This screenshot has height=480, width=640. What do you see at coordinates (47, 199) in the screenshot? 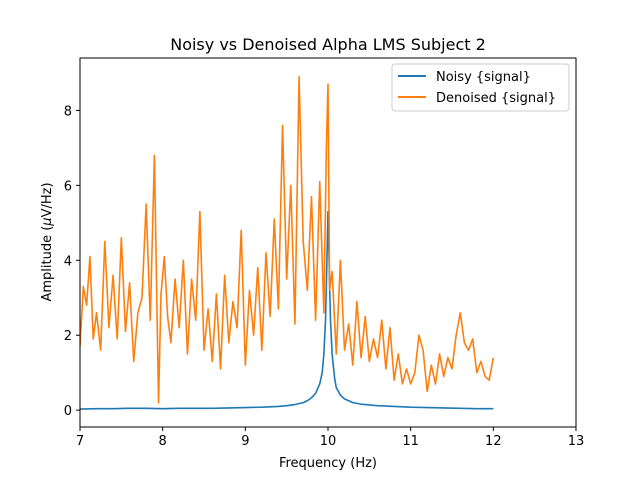
I see `y-axis-label-suffix: V/Hz)` at bounding box center [47, 199].